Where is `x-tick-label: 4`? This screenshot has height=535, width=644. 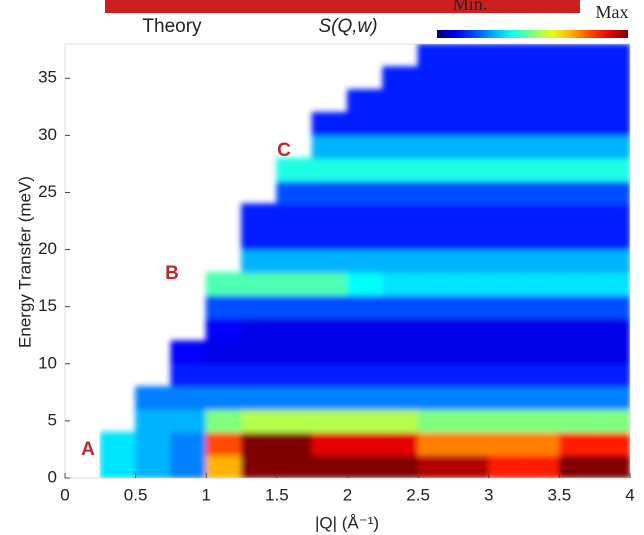 x-tick-label: 4 is located at coordinates (629, 494).